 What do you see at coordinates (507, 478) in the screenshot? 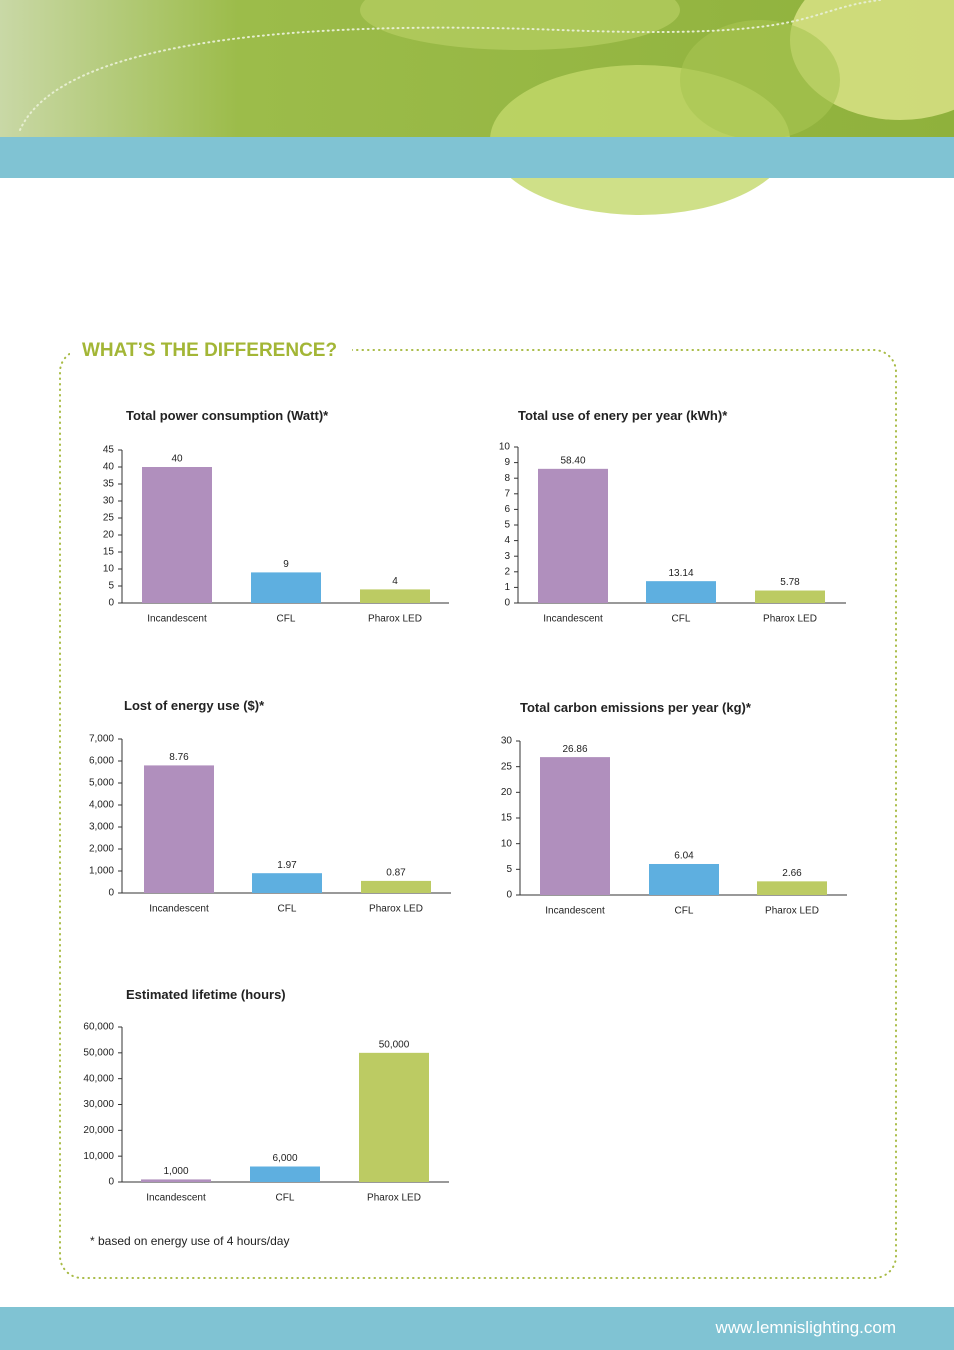
I see `y-tick-label: 8` at bounding box center [507, 478].